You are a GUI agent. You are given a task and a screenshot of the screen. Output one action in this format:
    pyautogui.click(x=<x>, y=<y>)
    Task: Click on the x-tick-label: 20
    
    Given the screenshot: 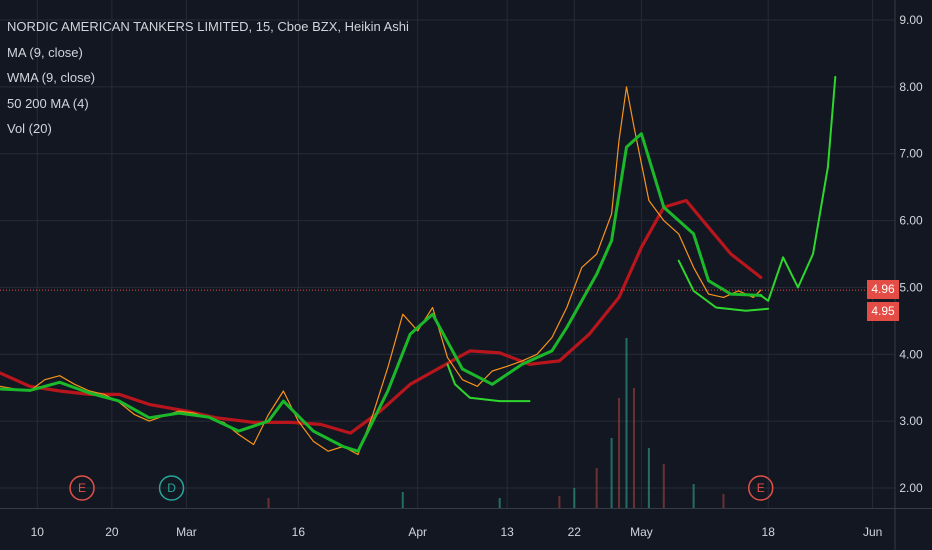 What is the action you would take?
    pyautogui.click(x=112, y=532)
    